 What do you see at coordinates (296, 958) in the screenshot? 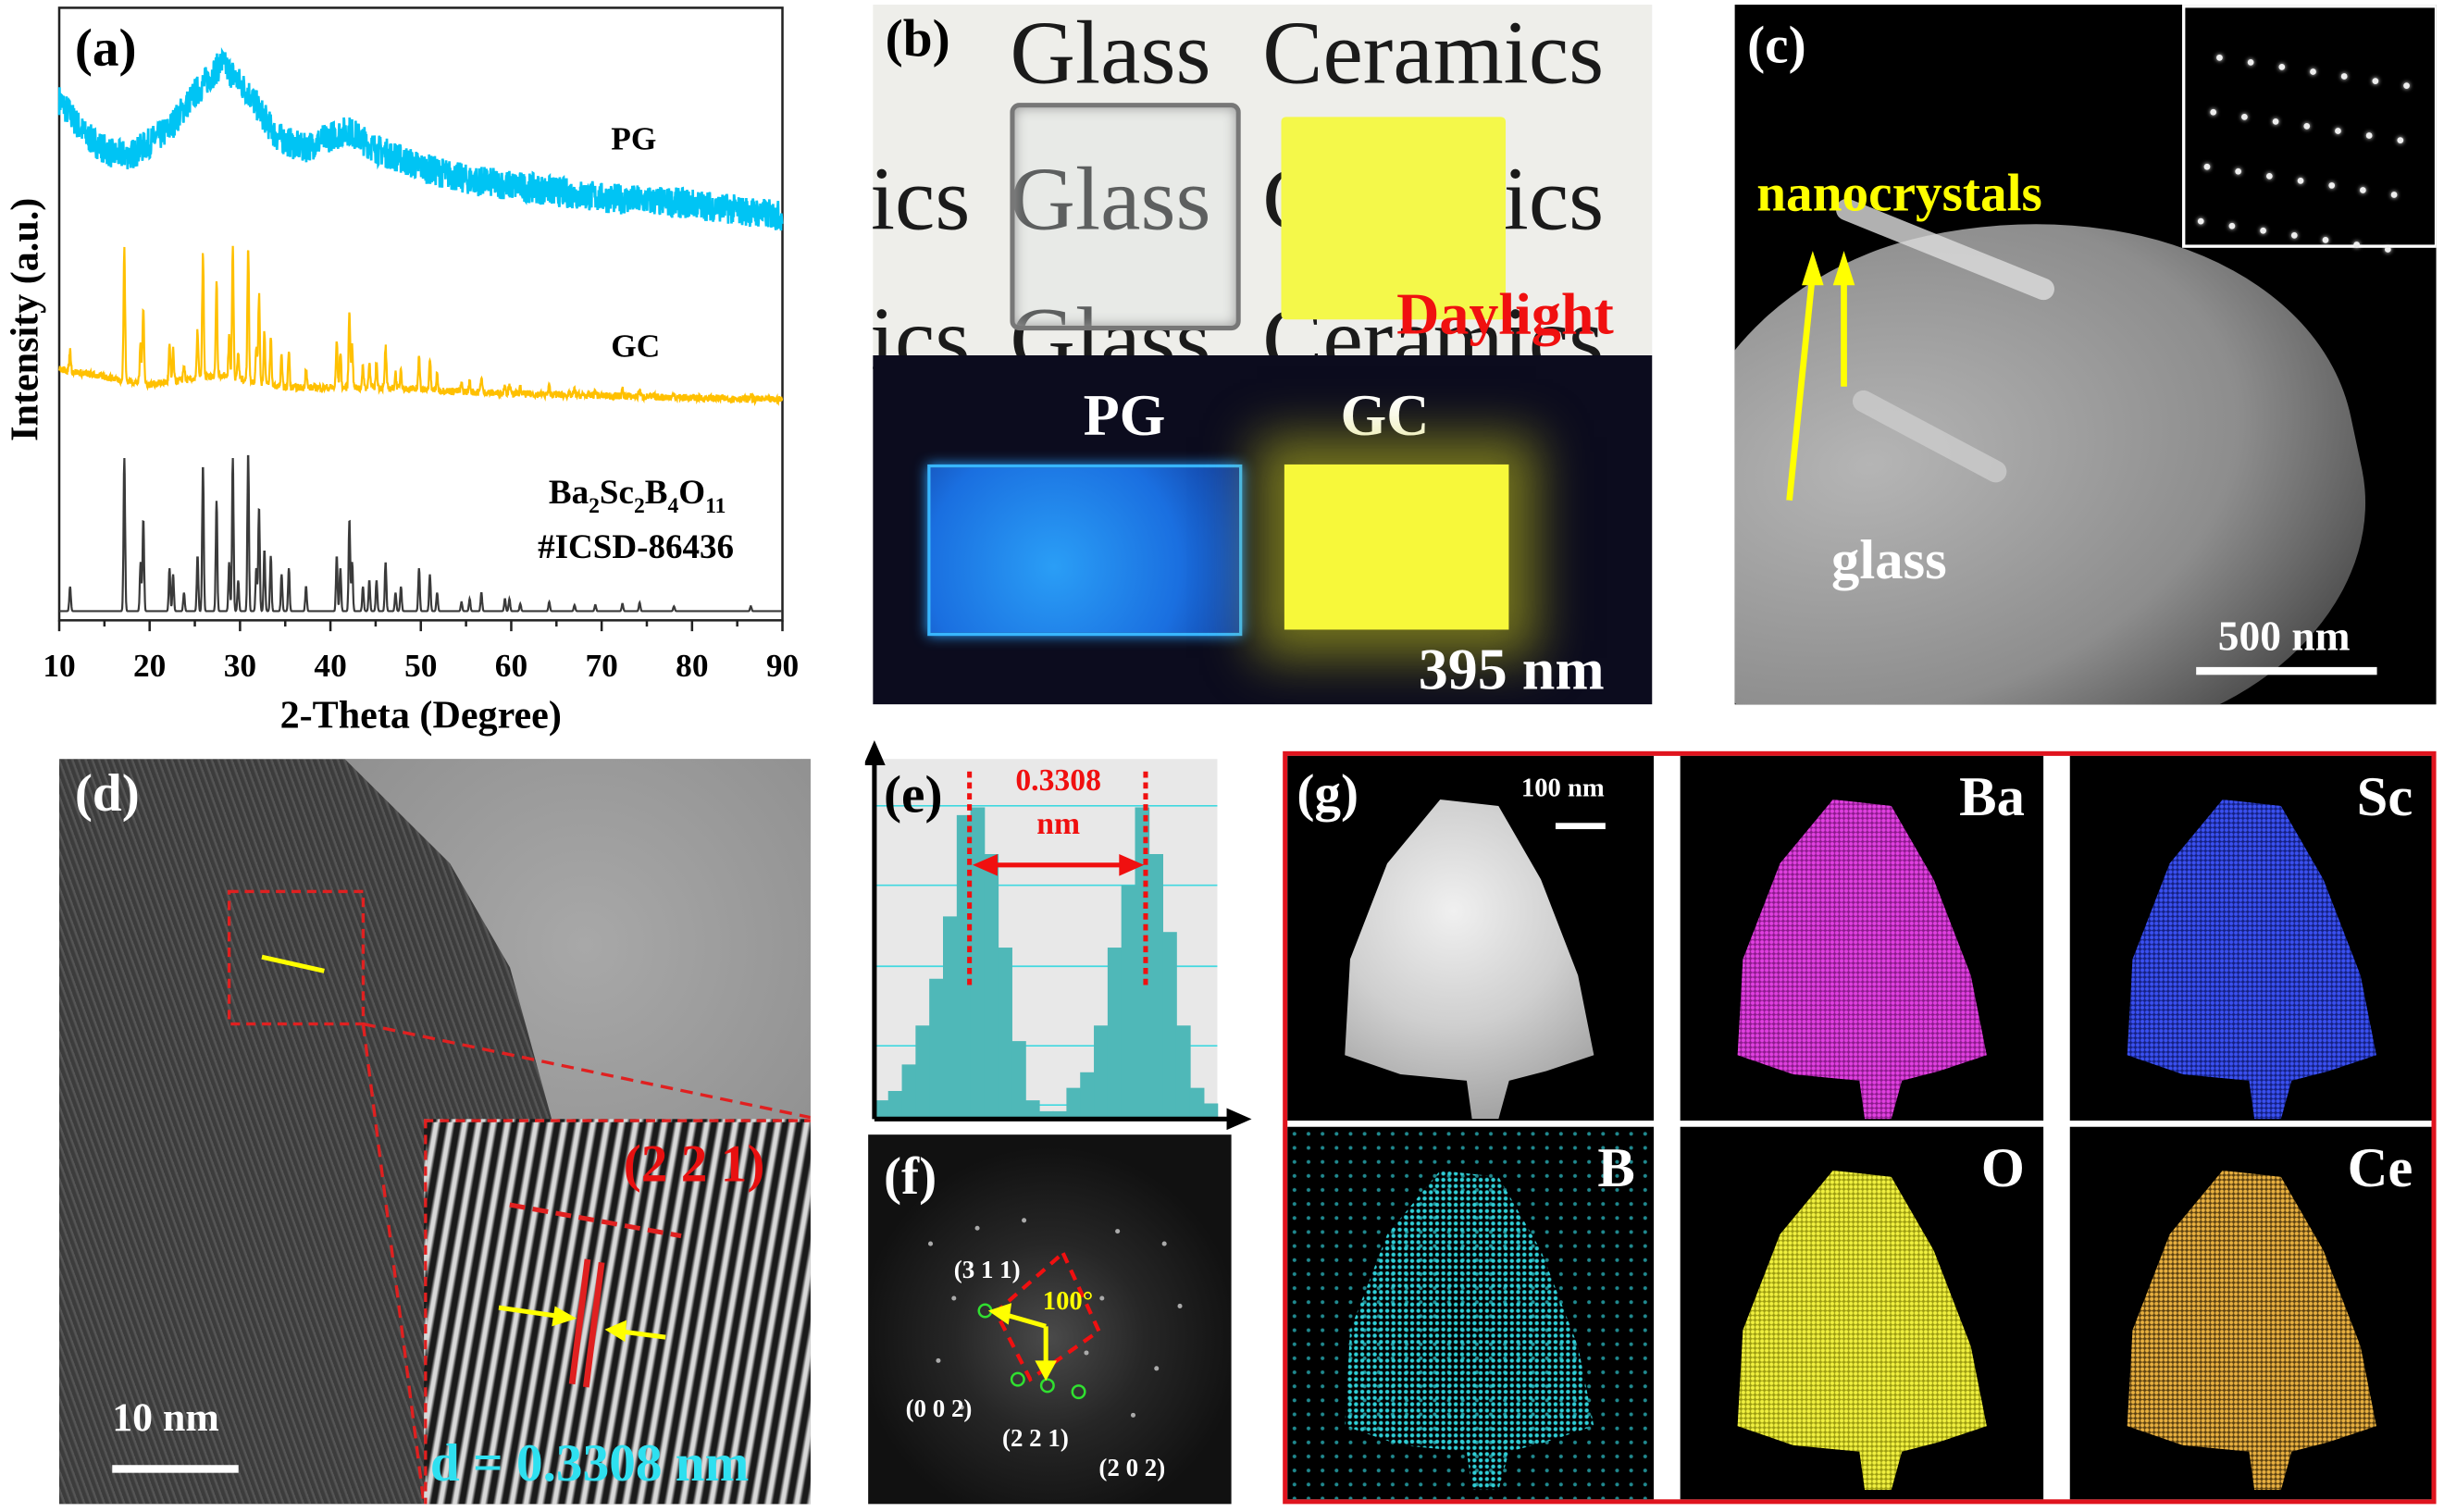
I see `selection-box` at bounding box center [296, 958].